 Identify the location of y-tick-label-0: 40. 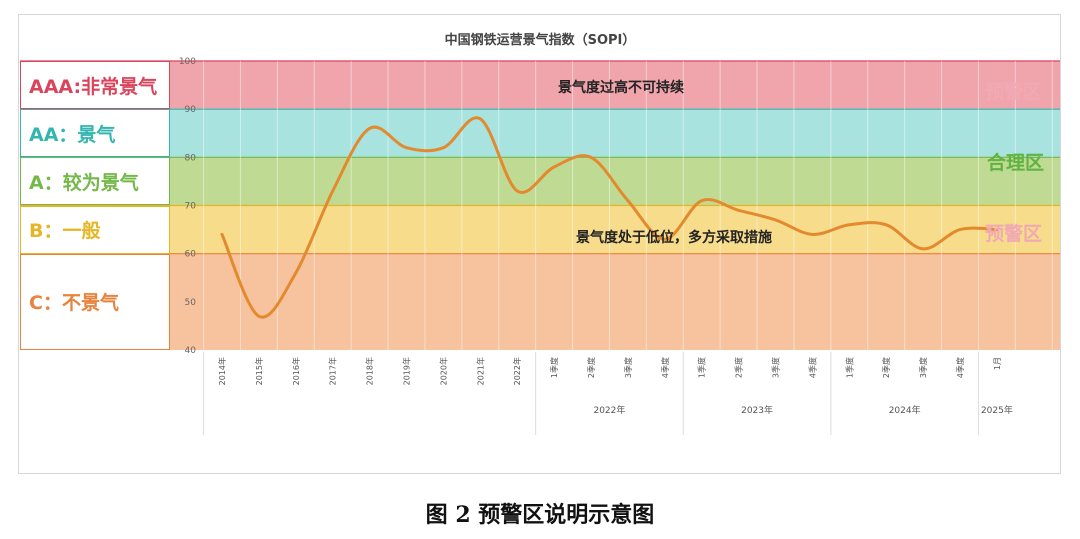
(191, 351).